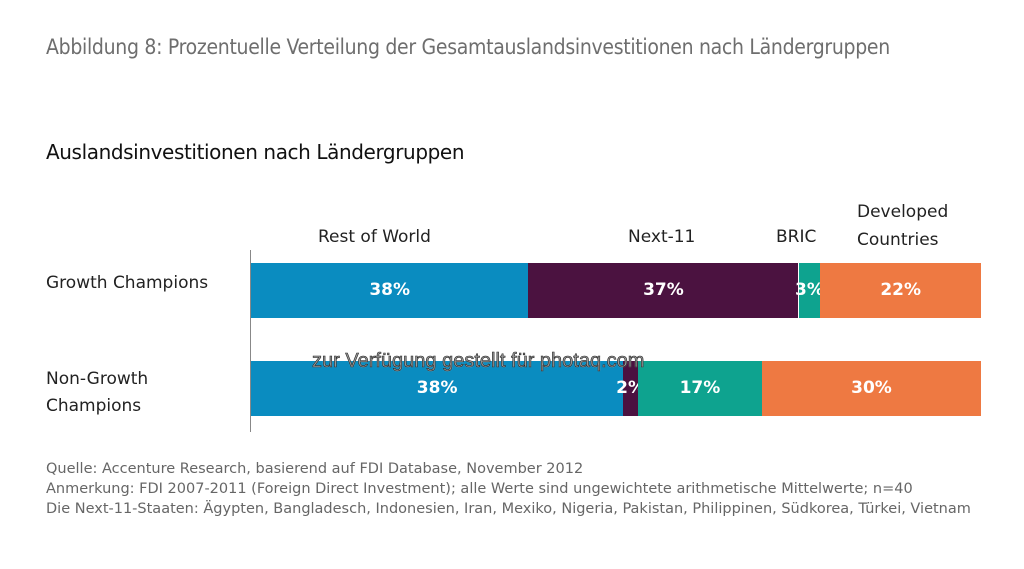 This screenshot has height=569, width=1024. I want to click on data-label-rest-of-world-growth-champions: 38%, so click(390, 290).